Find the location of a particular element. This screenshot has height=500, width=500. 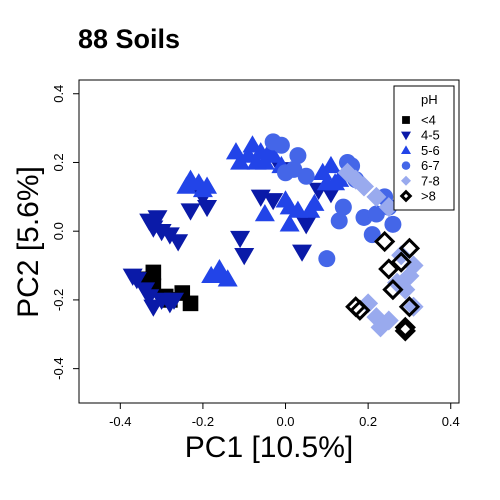

y-axis: -0.4 -0.2 0.0 0.2 0.4 is located at coordinates (65, 232).